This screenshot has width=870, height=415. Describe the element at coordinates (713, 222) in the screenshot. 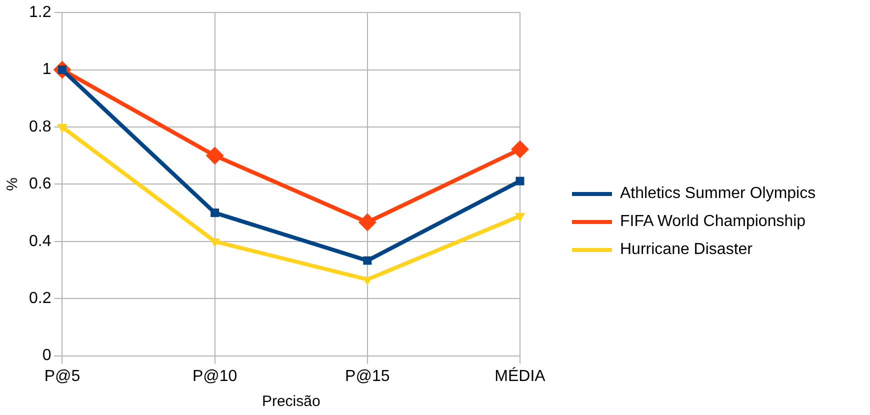

I see `legend-label: FIFA World Championship` at that location.